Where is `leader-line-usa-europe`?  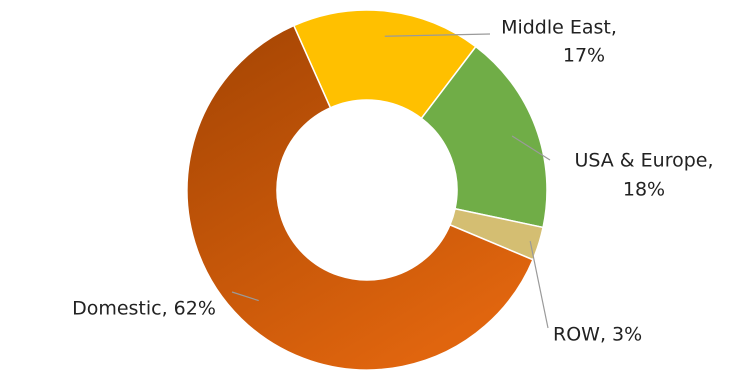 leader-line-usa-europe is located at coordinates (531, 148).